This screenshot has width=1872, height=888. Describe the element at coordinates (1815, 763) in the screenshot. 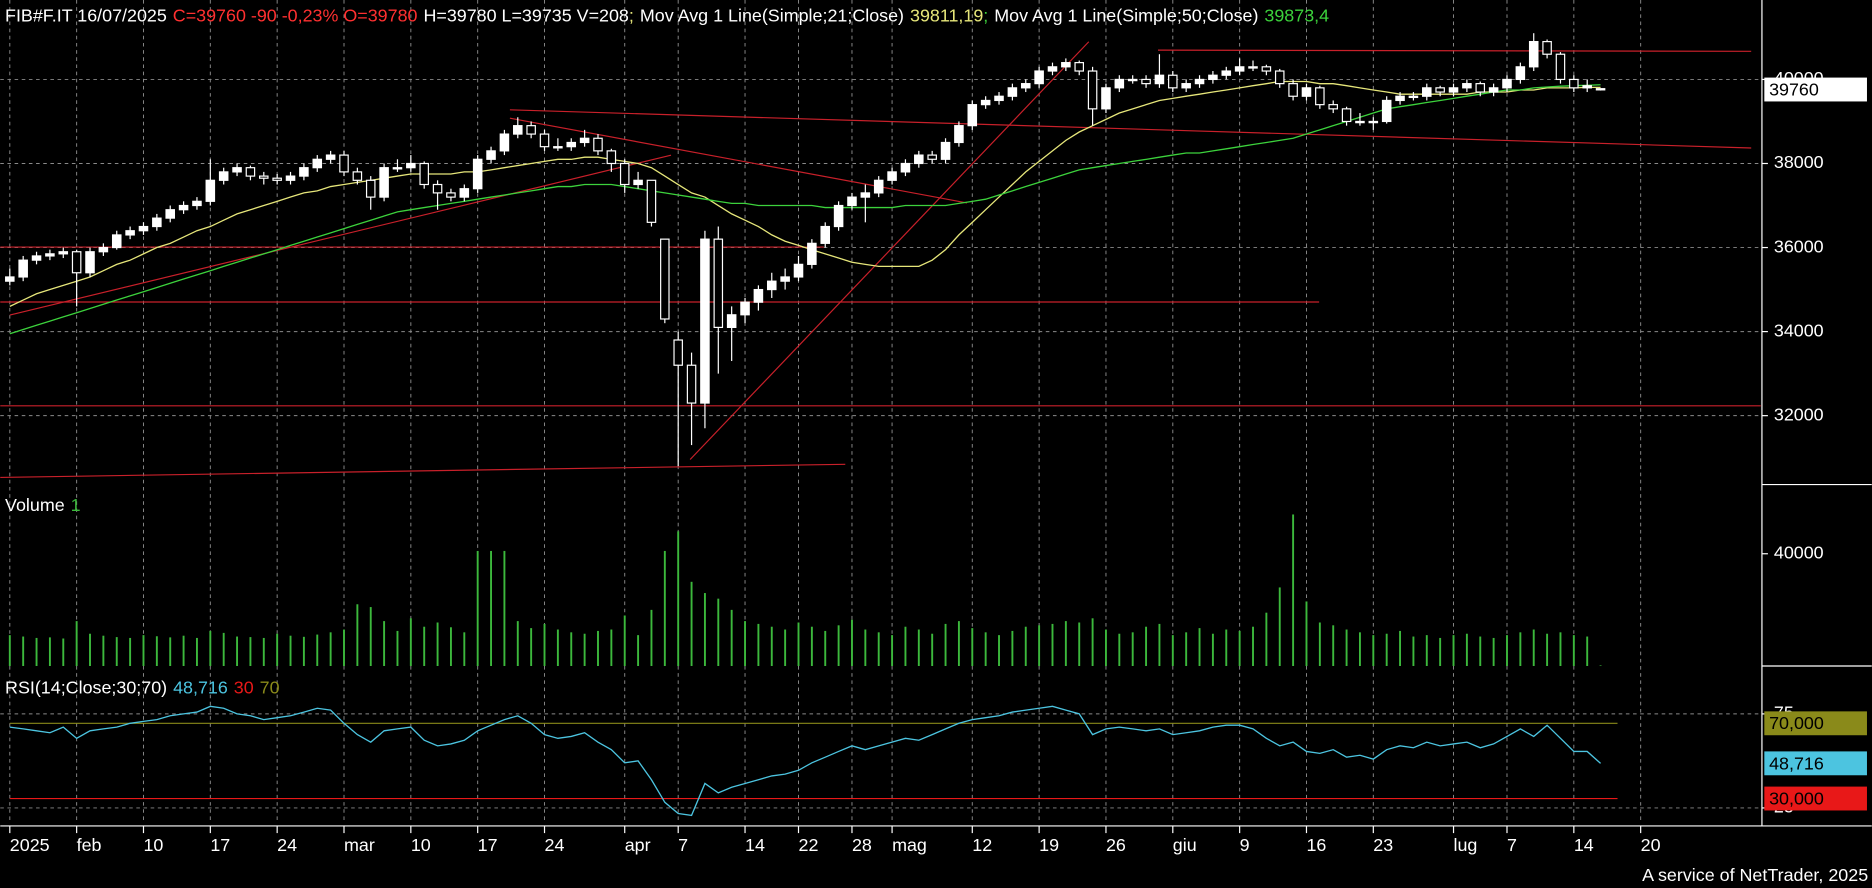

I see `rsi-value-label-box` at that location.